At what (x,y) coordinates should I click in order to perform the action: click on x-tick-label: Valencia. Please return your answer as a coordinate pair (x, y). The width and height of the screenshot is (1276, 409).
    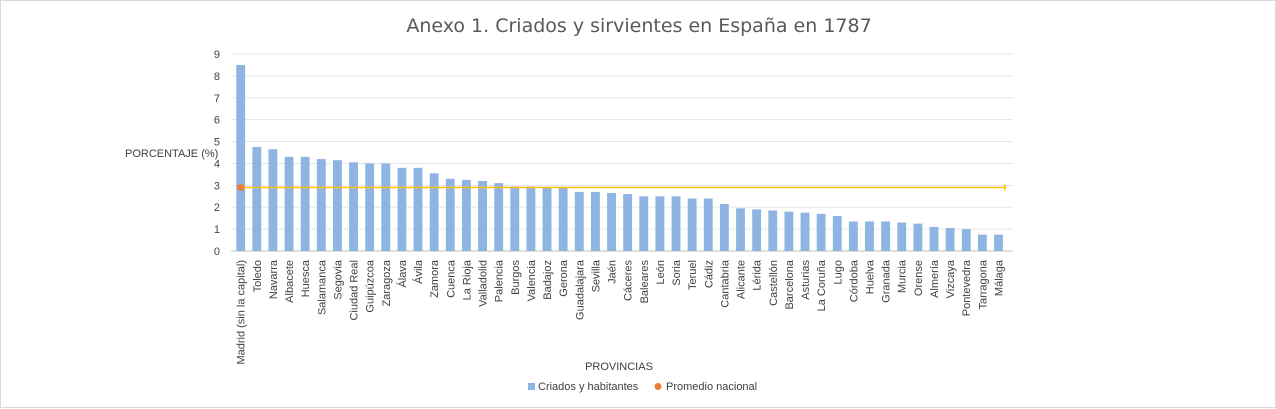
    Looking at the image, I should click on (532, 280).